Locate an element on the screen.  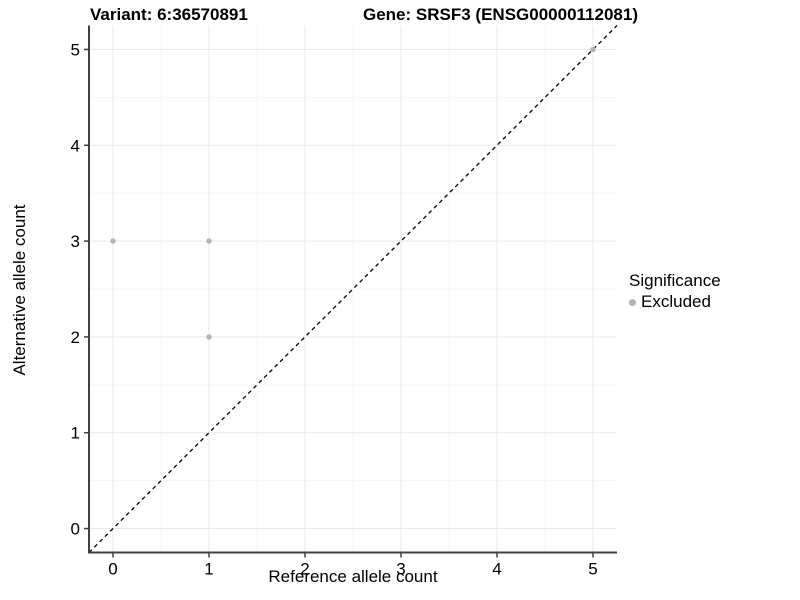
x-tick-label: 4 is located at coordinates (496, 569).